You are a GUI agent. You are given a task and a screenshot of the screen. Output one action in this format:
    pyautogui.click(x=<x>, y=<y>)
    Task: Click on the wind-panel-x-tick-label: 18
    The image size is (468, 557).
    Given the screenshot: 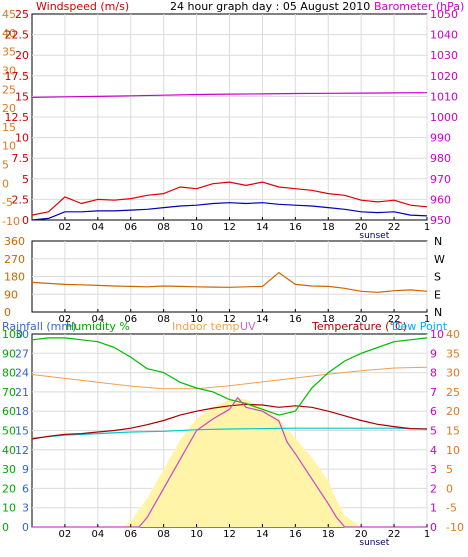 What is the action you would take?
    pyautogui.click(x=328, y=227)
    